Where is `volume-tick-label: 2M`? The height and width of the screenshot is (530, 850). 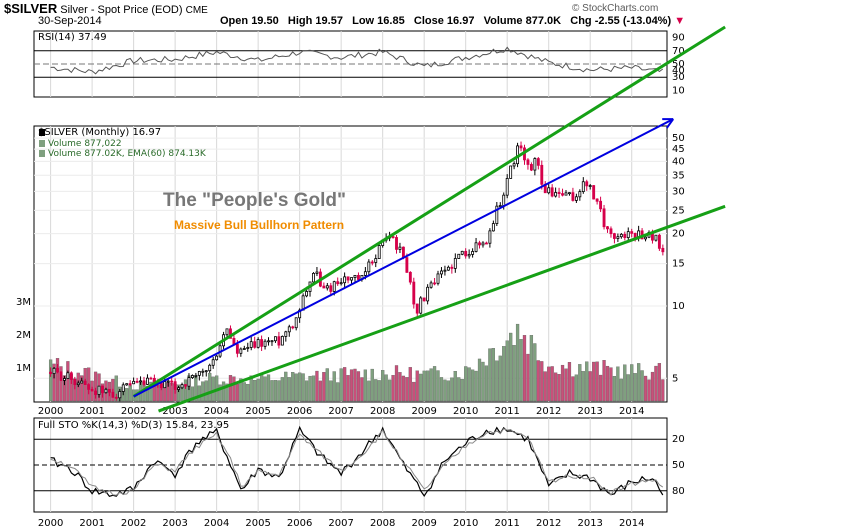 volume-tick-label: 2M is located at coordinates (23, 335).